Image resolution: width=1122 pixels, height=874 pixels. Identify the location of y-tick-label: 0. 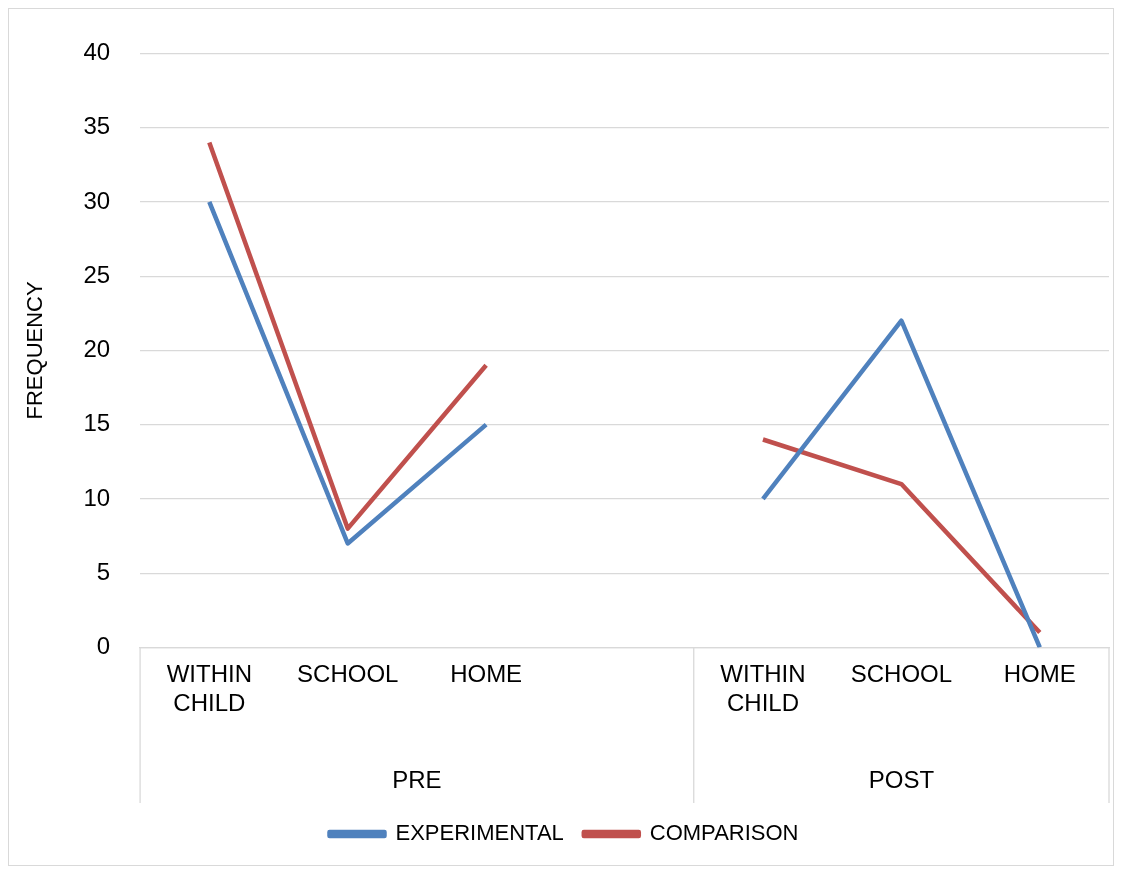
(103, 646).